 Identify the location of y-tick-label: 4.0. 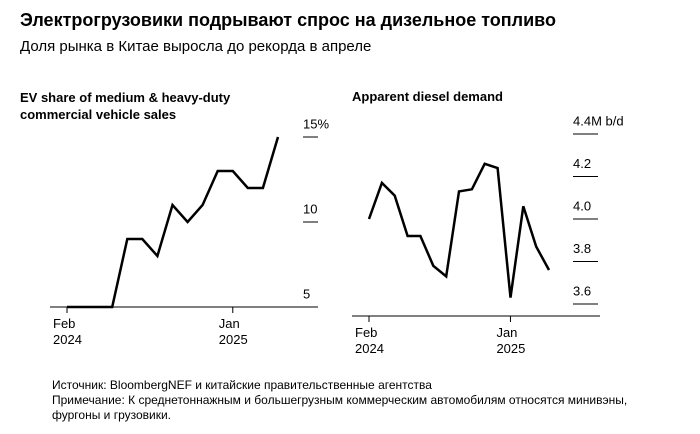
(582, 205).